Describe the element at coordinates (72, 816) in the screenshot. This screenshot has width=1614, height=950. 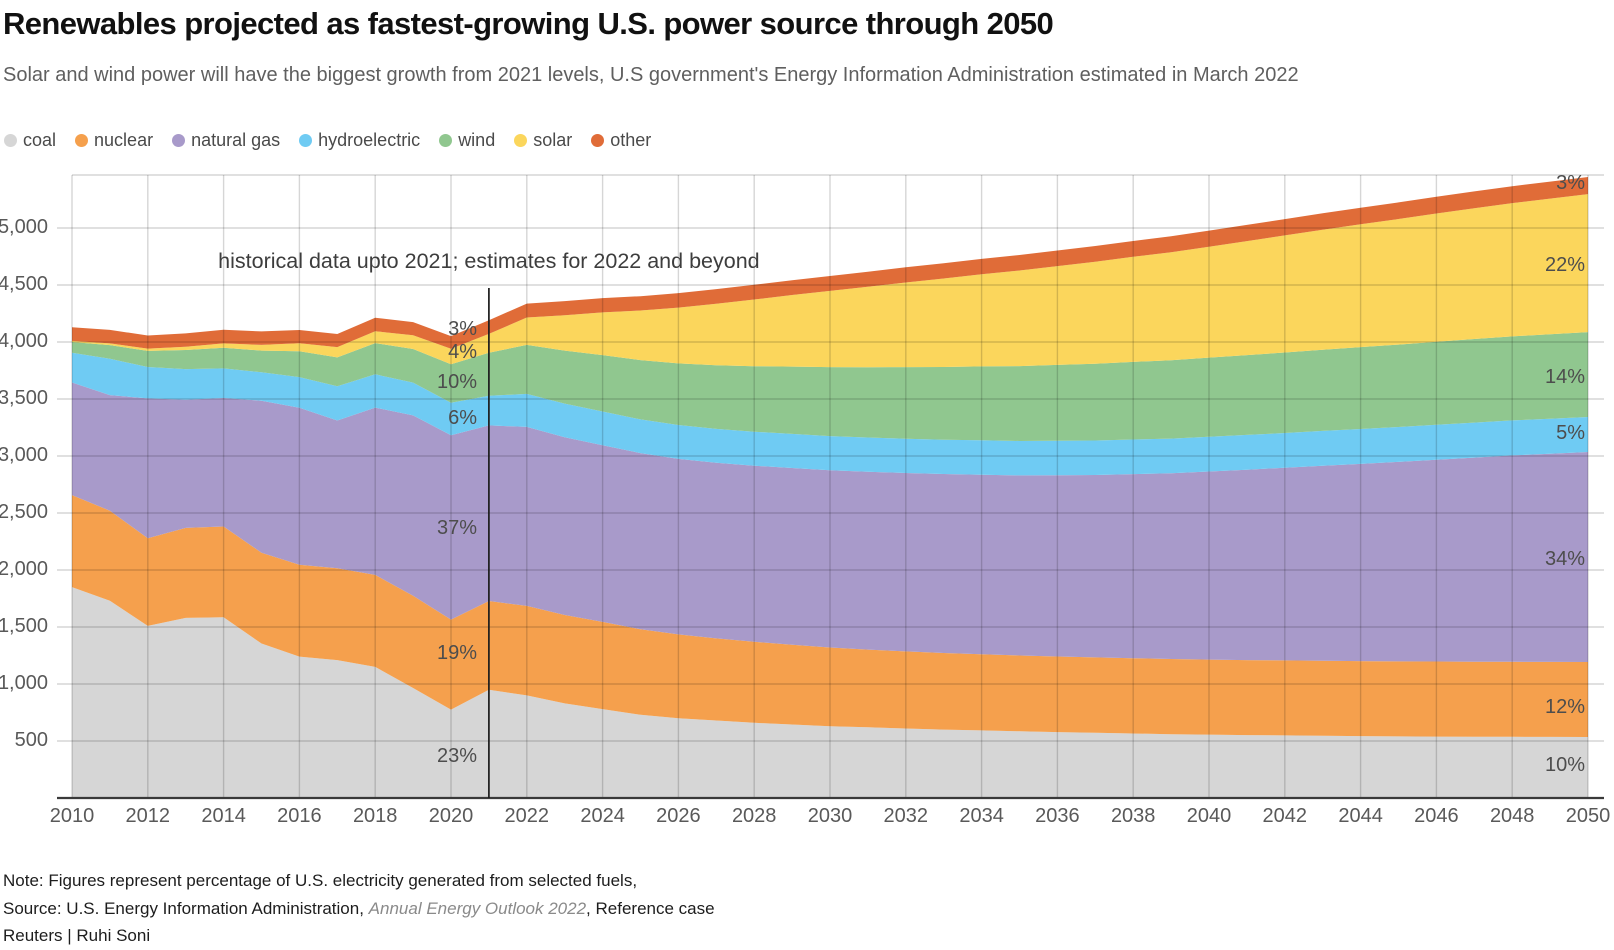
I see `x-tick-label: 2010` at that location.